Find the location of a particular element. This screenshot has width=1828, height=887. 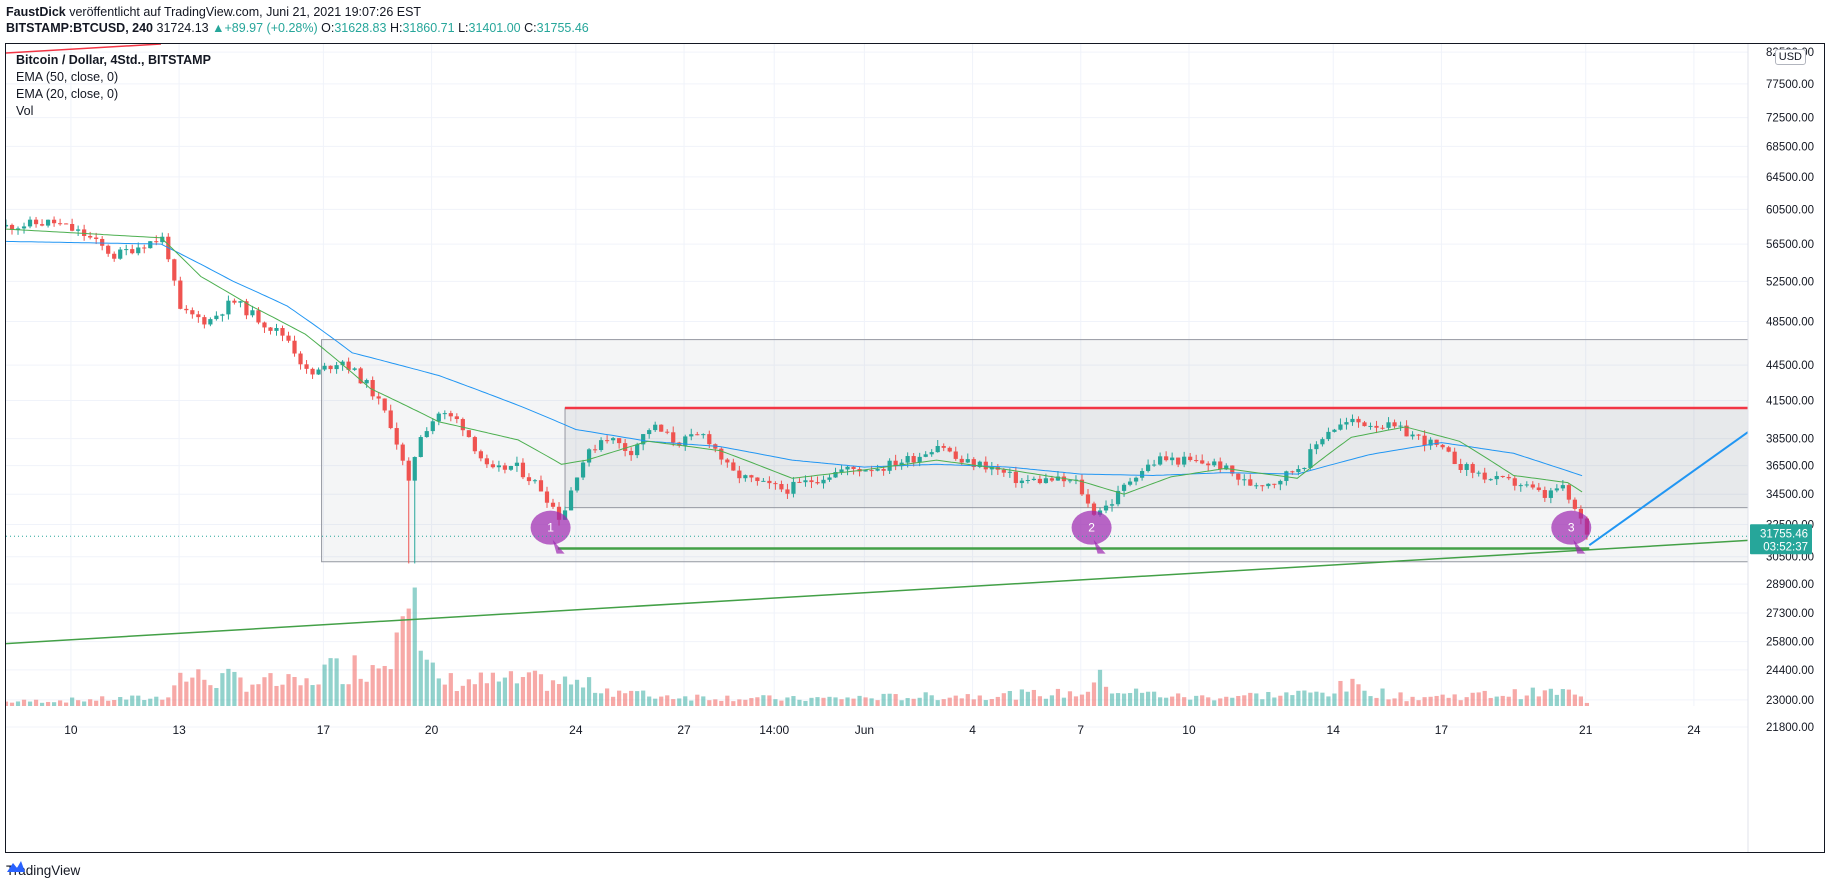

pivot-marker-pointer is located at coordinates (1099, 546).